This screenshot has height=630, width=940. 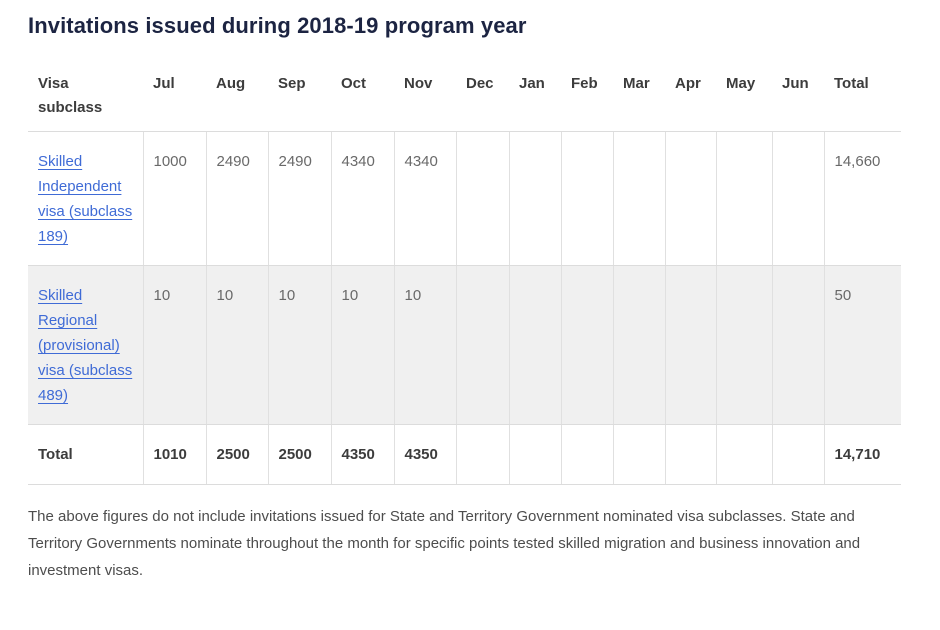 I want to click on table-cell-nov: 4350, so click(x=424, y=454).